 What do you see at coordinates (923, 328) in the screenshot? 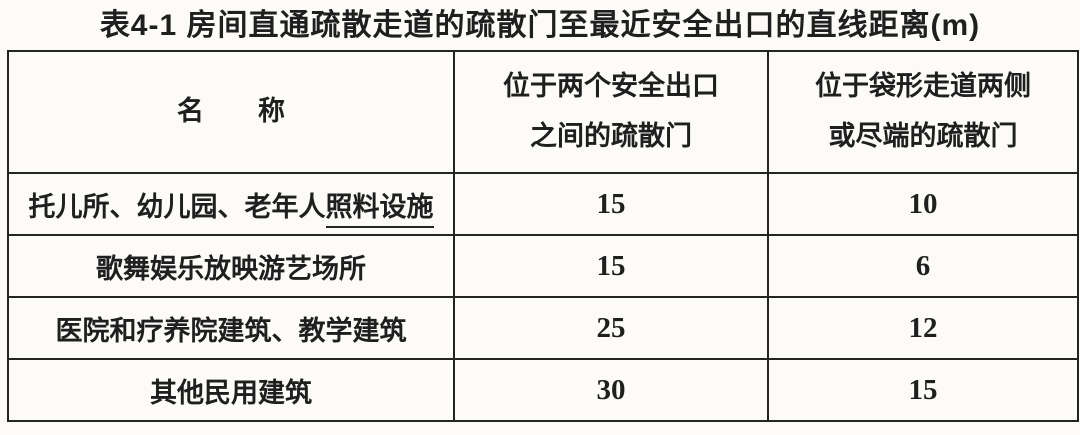
I see `value-dead-end: 12` at bounding box center [923, 328].